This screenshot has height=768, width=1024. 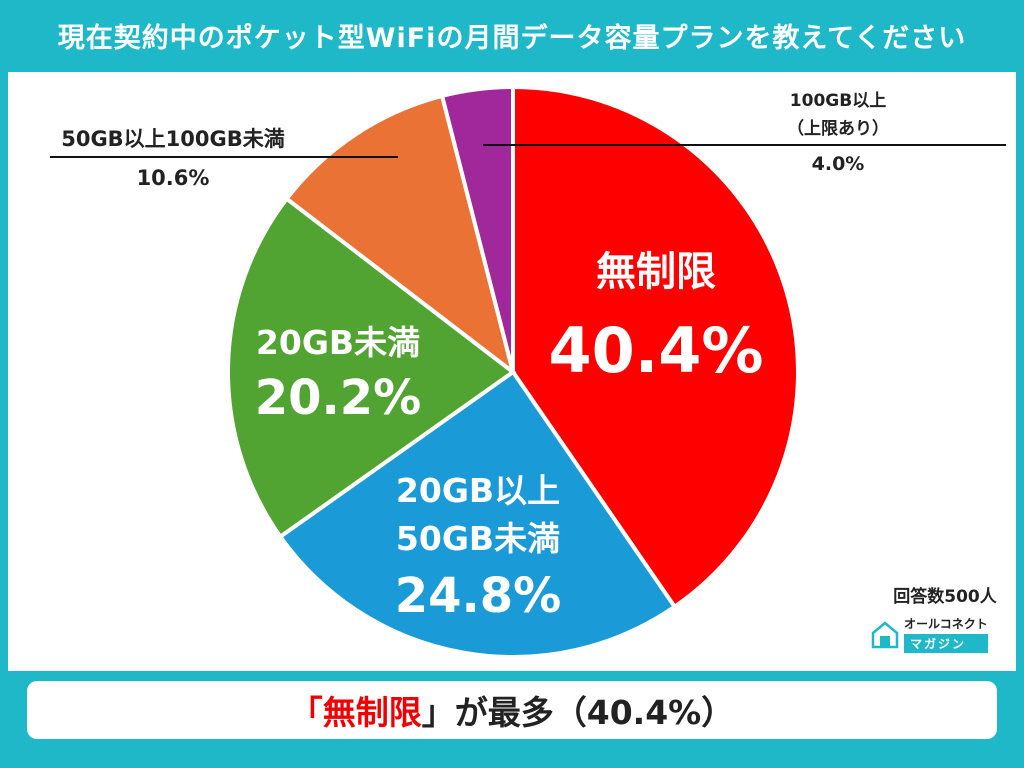 What do you see at coordinates (838, 101) in the screenshot?
I see `slice-label: 100GB以上` at bounding box center [838, 101].